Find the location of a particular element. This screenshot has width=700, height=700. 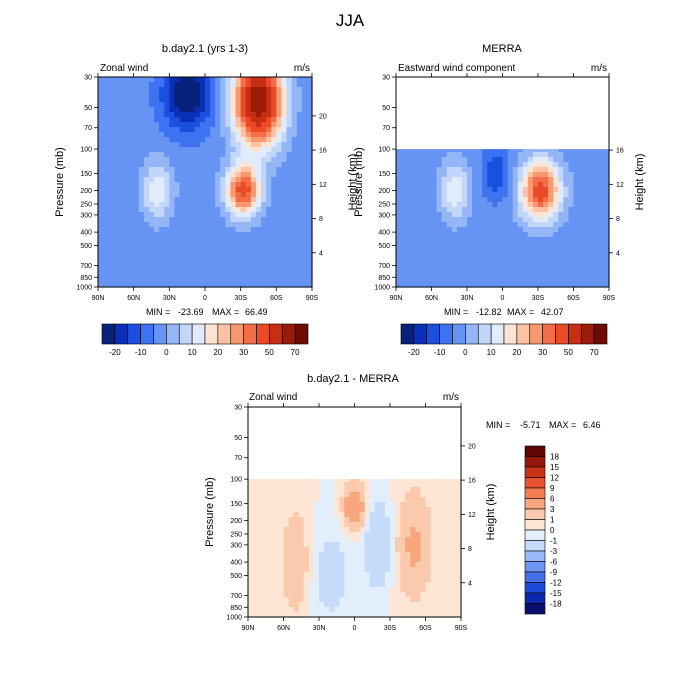

y-tick-label: 300 is located at coordinates (86, 215).